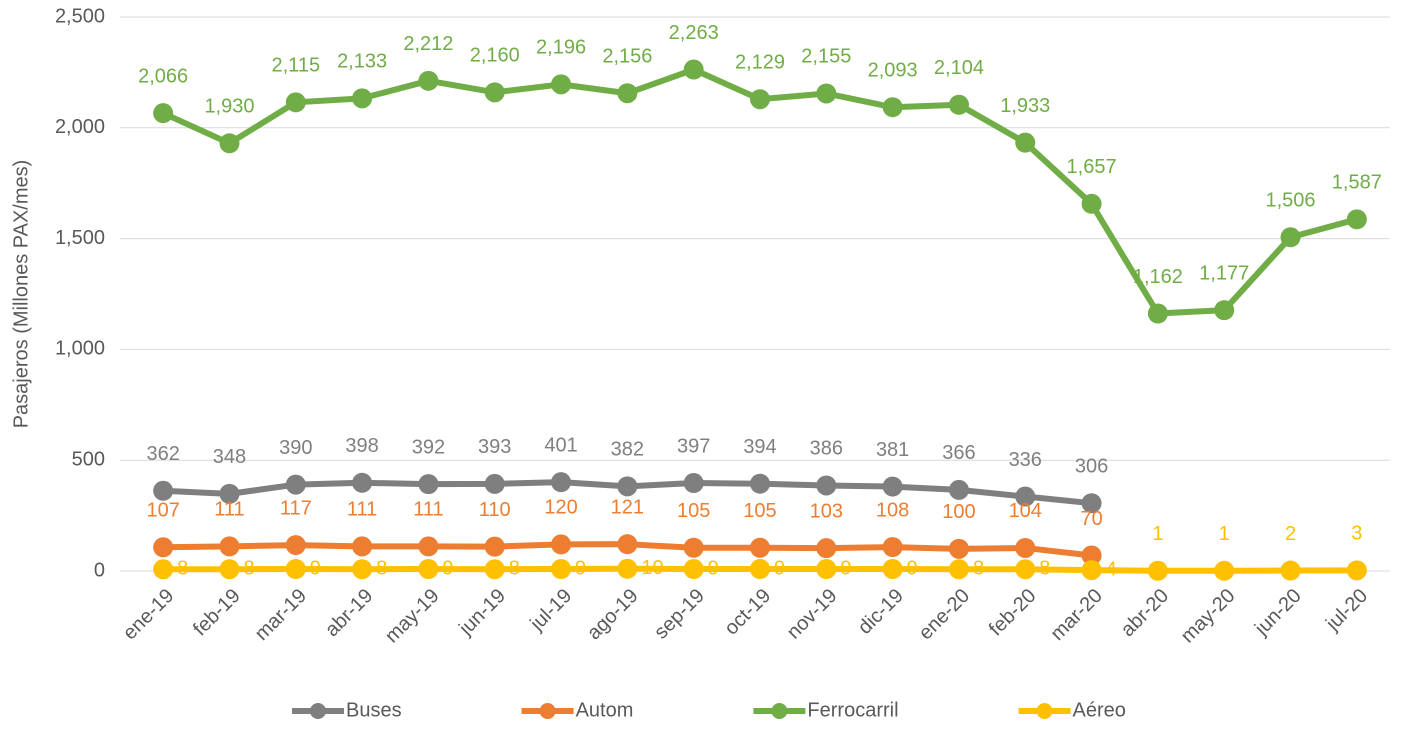 Image resolution: width=1402 pixels, height=730 pixels. I want to click on x-tick-label: feb-19, so click(217, 613).